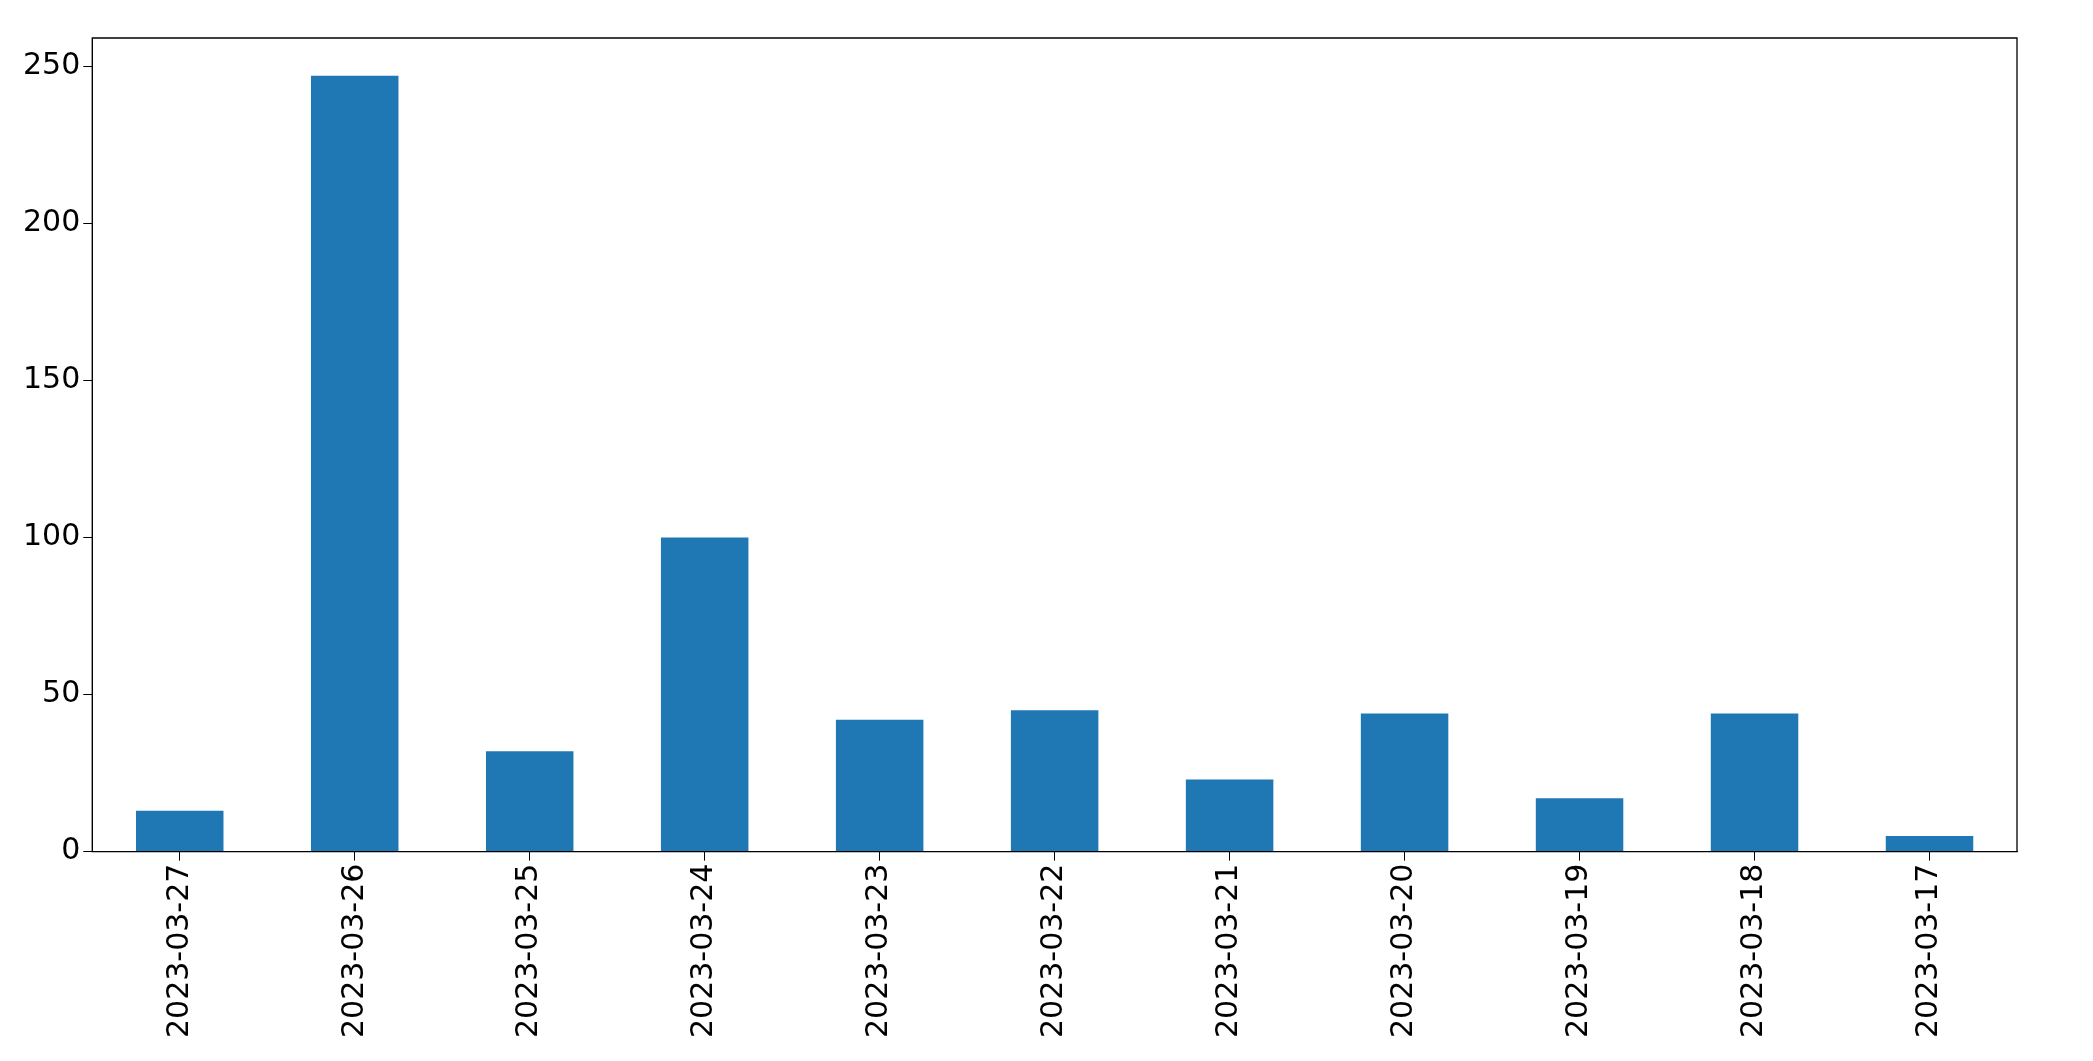  Describe the element at coordinates (52, 378) in the screenshot. I see `y-tick-label: 150` at that location.